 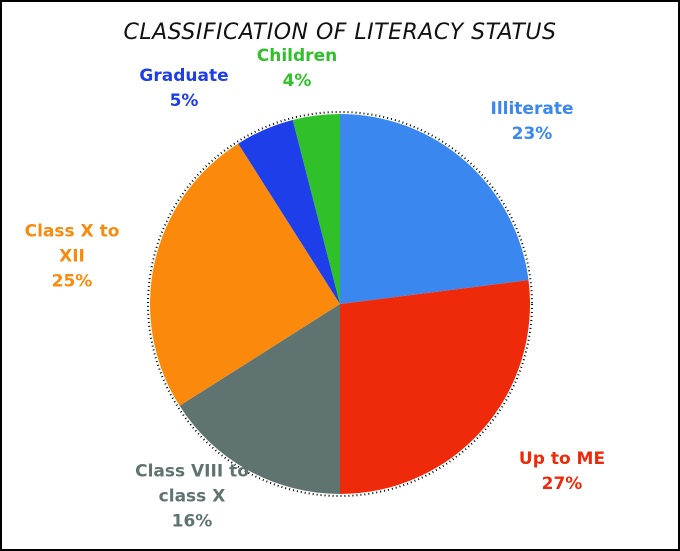 I want to click on category-label: Graduate, so click(x=184, y=76).